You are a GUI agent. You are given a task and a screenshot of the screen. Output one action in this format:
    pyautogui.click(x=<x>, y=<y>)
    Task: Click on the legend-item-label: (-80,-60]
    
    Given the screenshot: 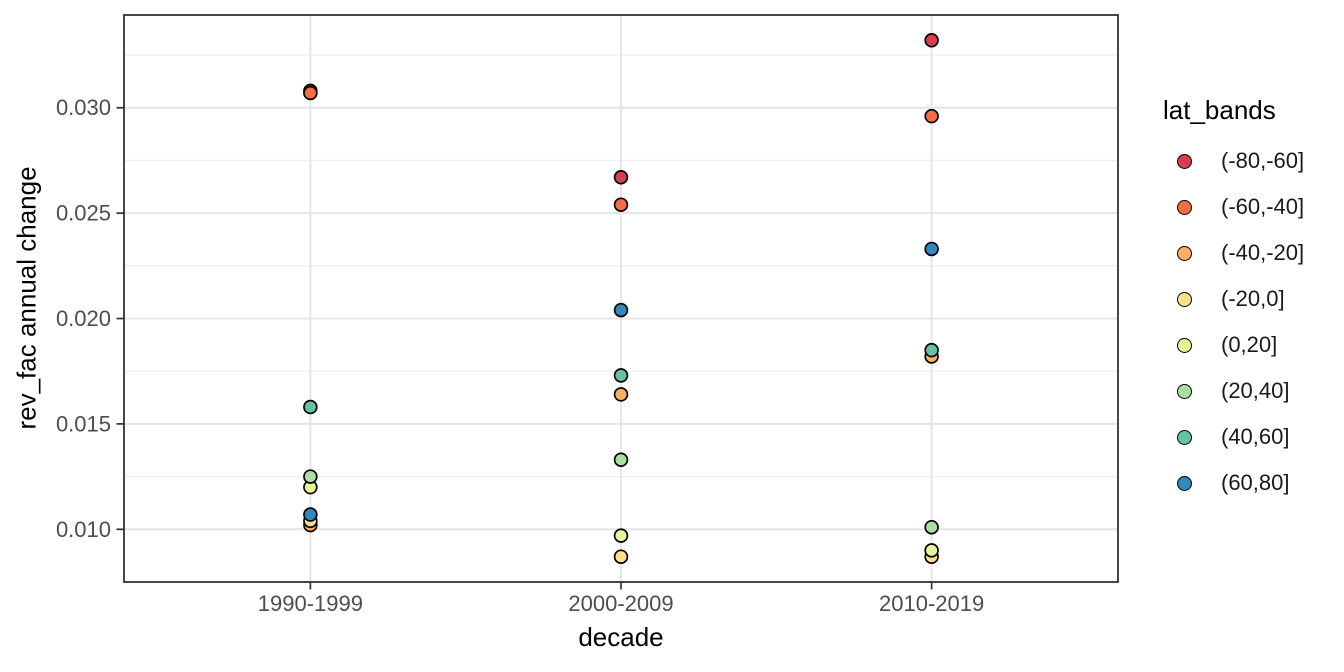 What is the action you would take?
    pyautogui.click(x=1263, y=160)
    